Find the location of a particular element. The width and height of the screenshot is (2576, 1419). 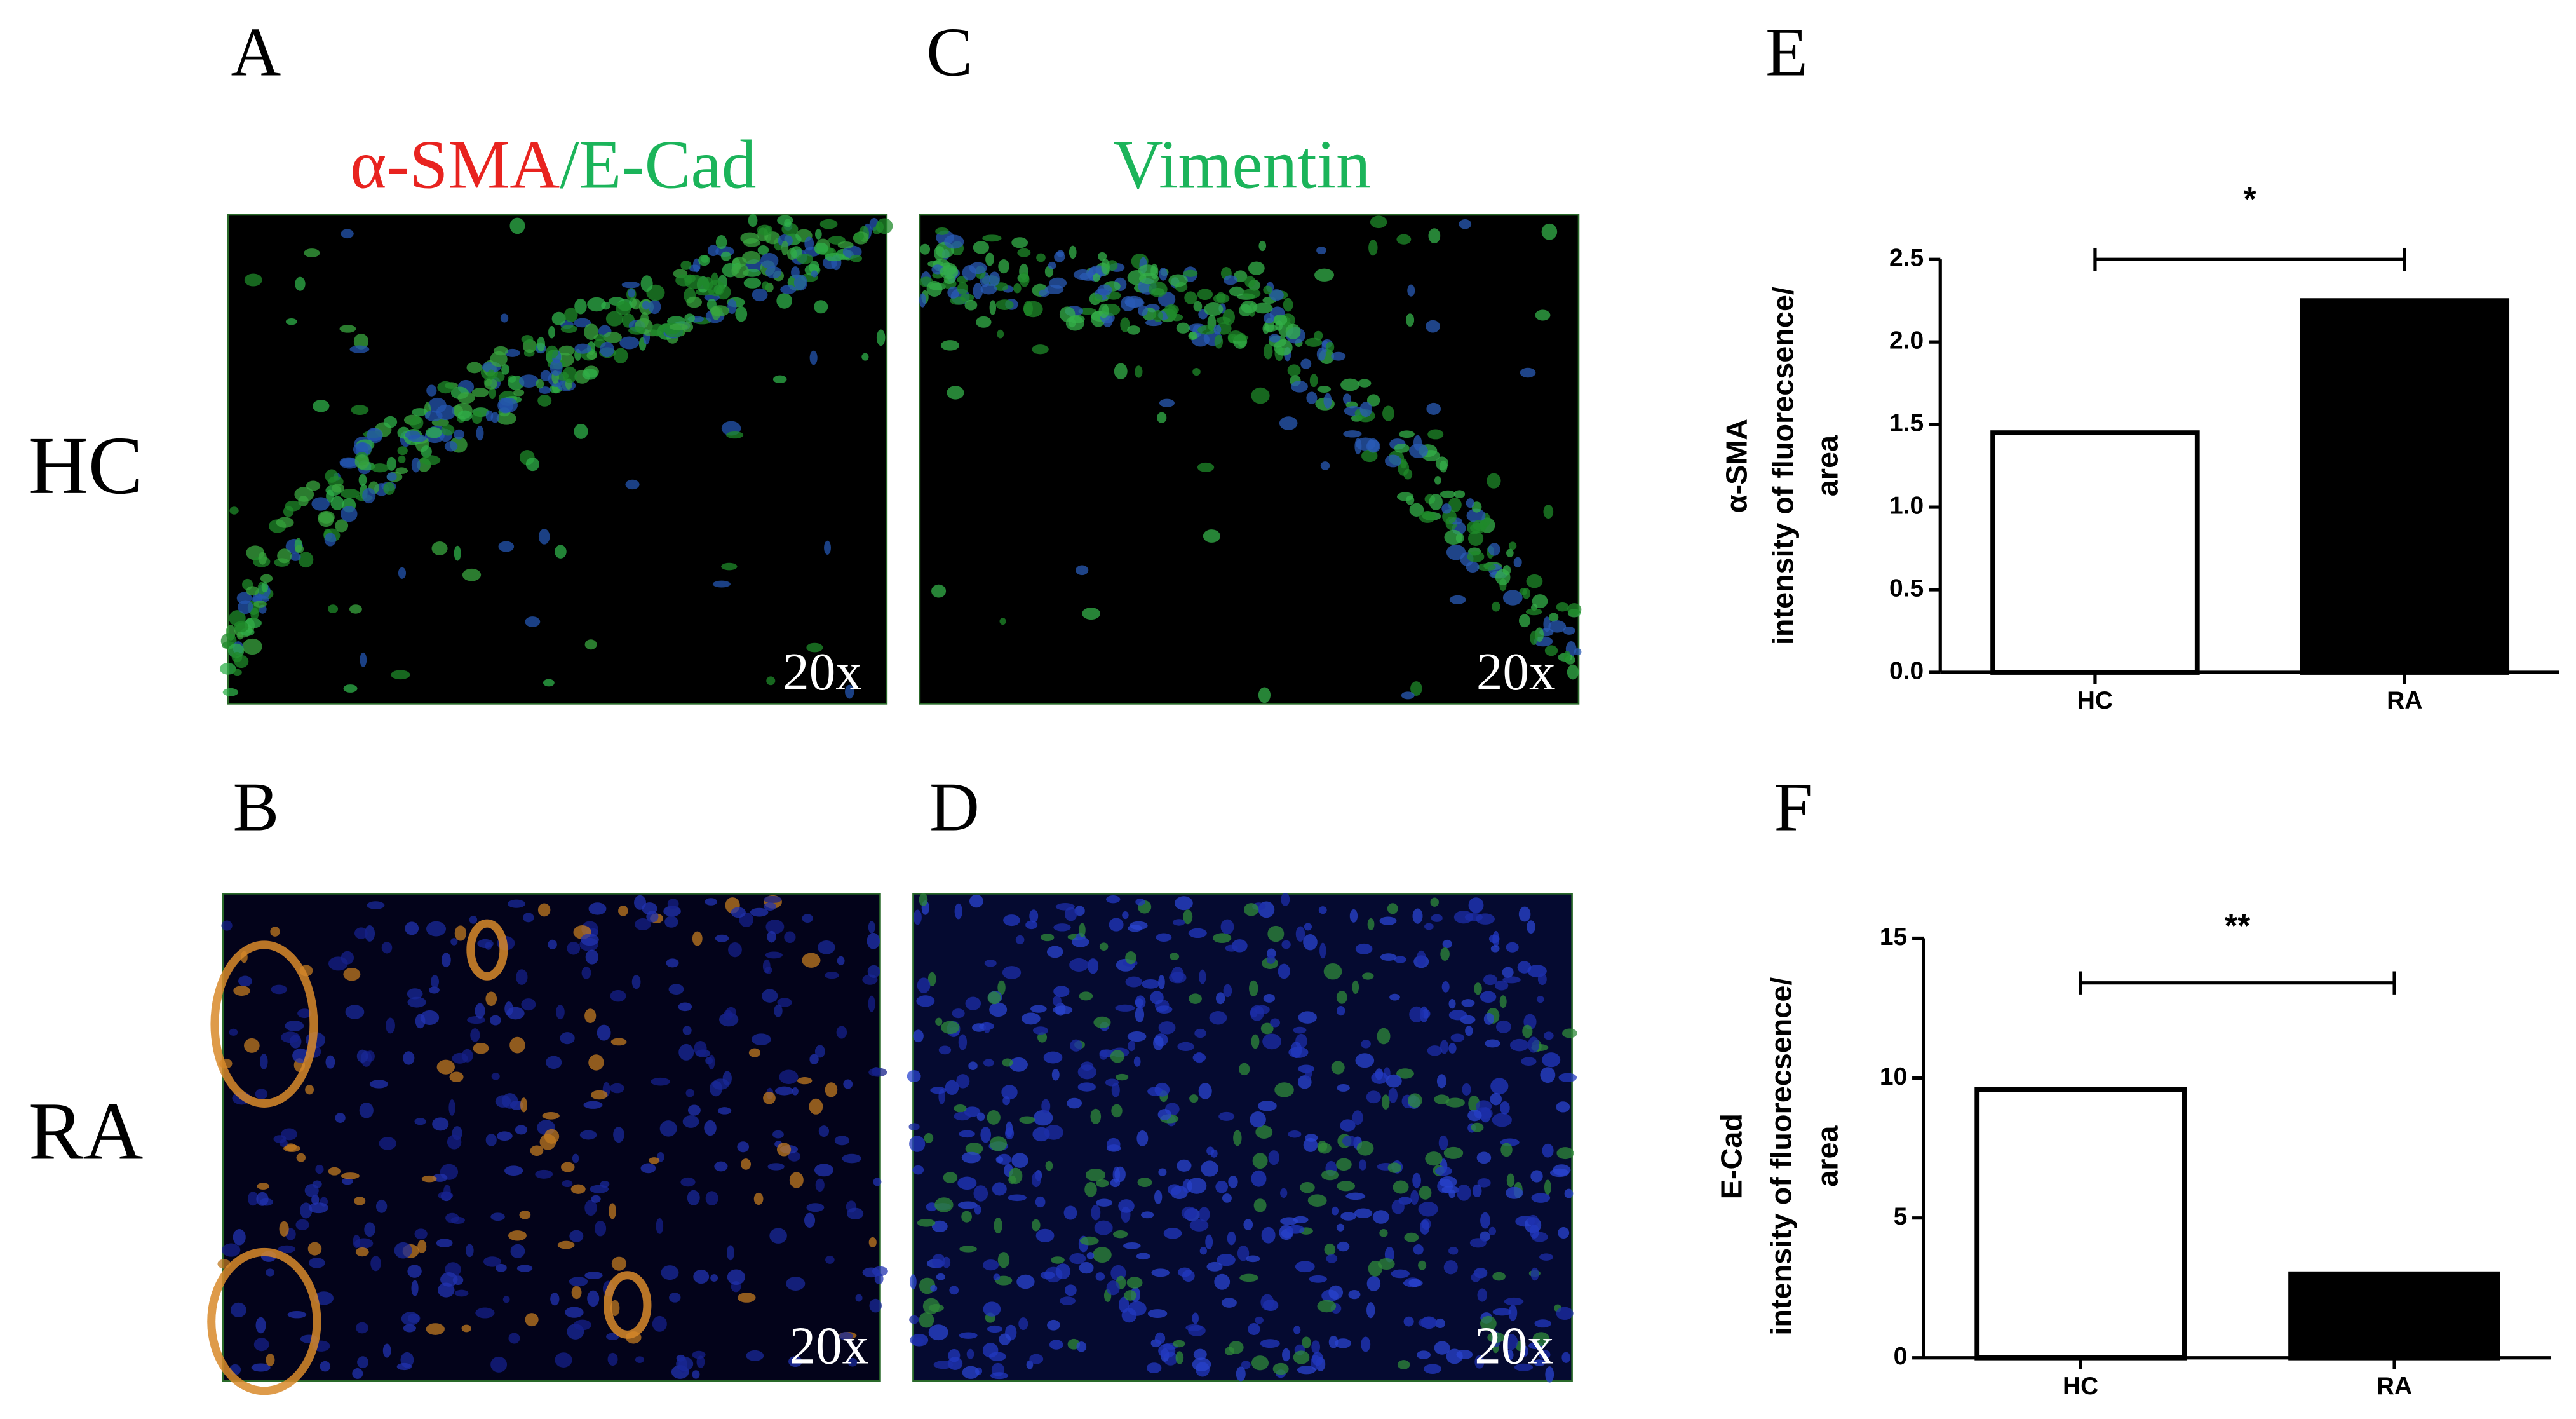

panel-letter: B is located at coordinates (256, 807).